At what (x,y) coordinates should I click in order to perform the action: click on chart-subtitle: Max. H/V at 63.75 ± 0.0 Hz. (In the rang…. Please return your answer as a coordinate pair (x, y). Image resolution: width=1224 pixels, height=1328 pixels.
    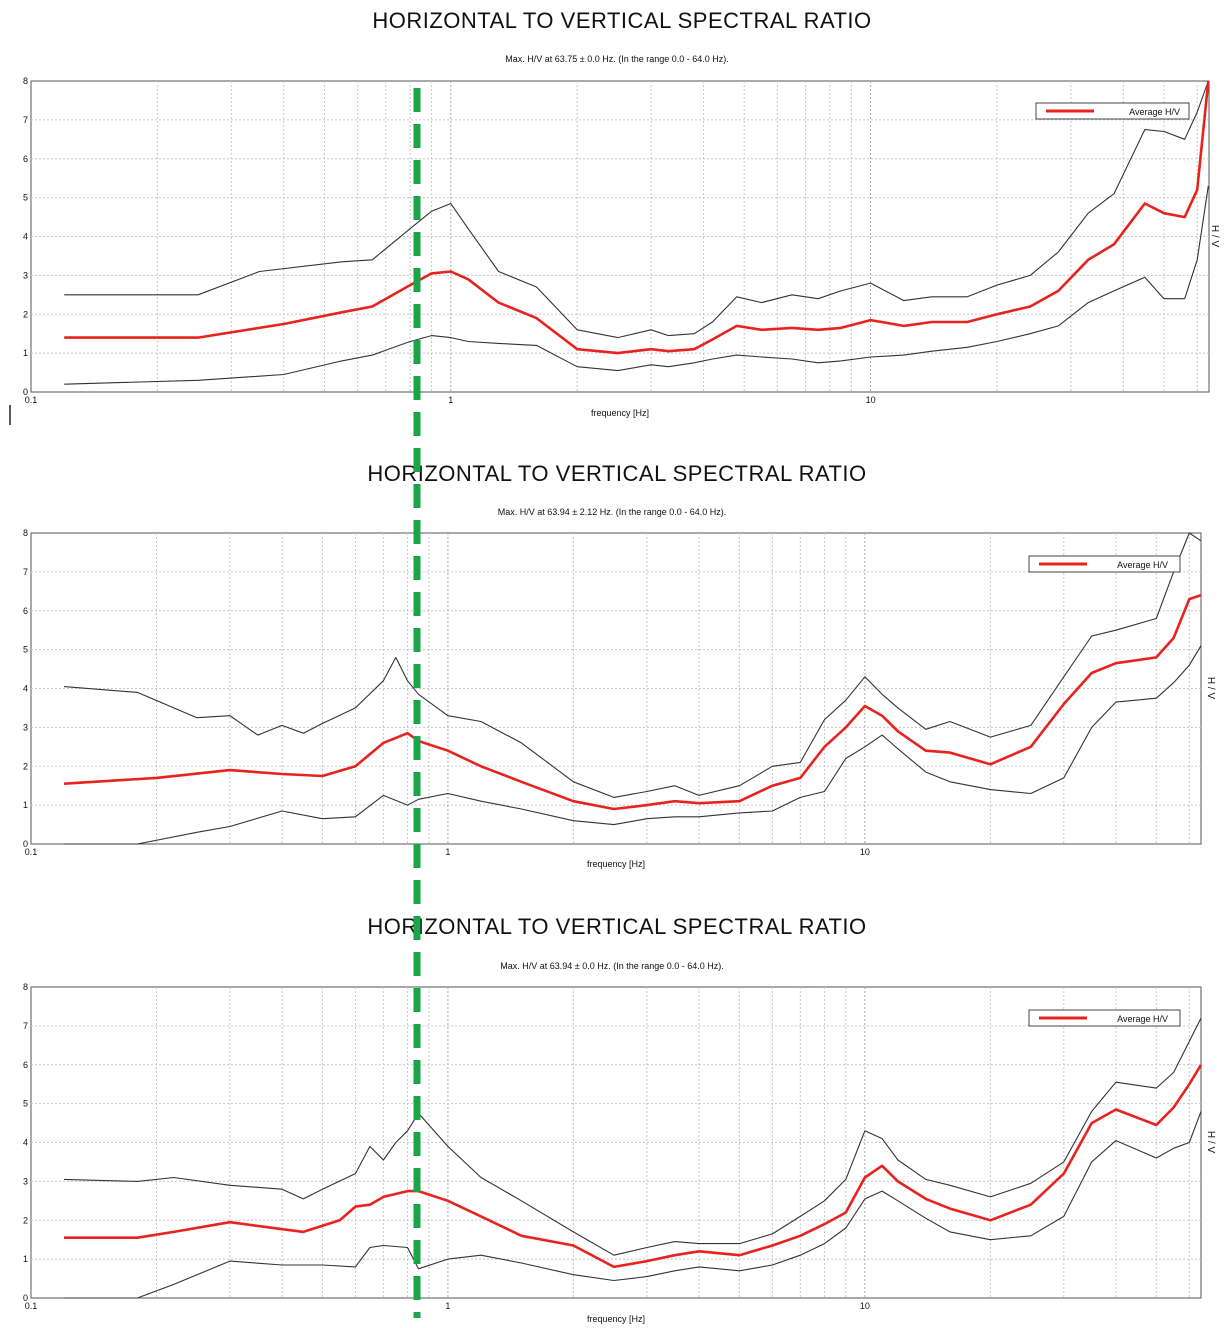
    Looking at the image, I should click on (617, 59).